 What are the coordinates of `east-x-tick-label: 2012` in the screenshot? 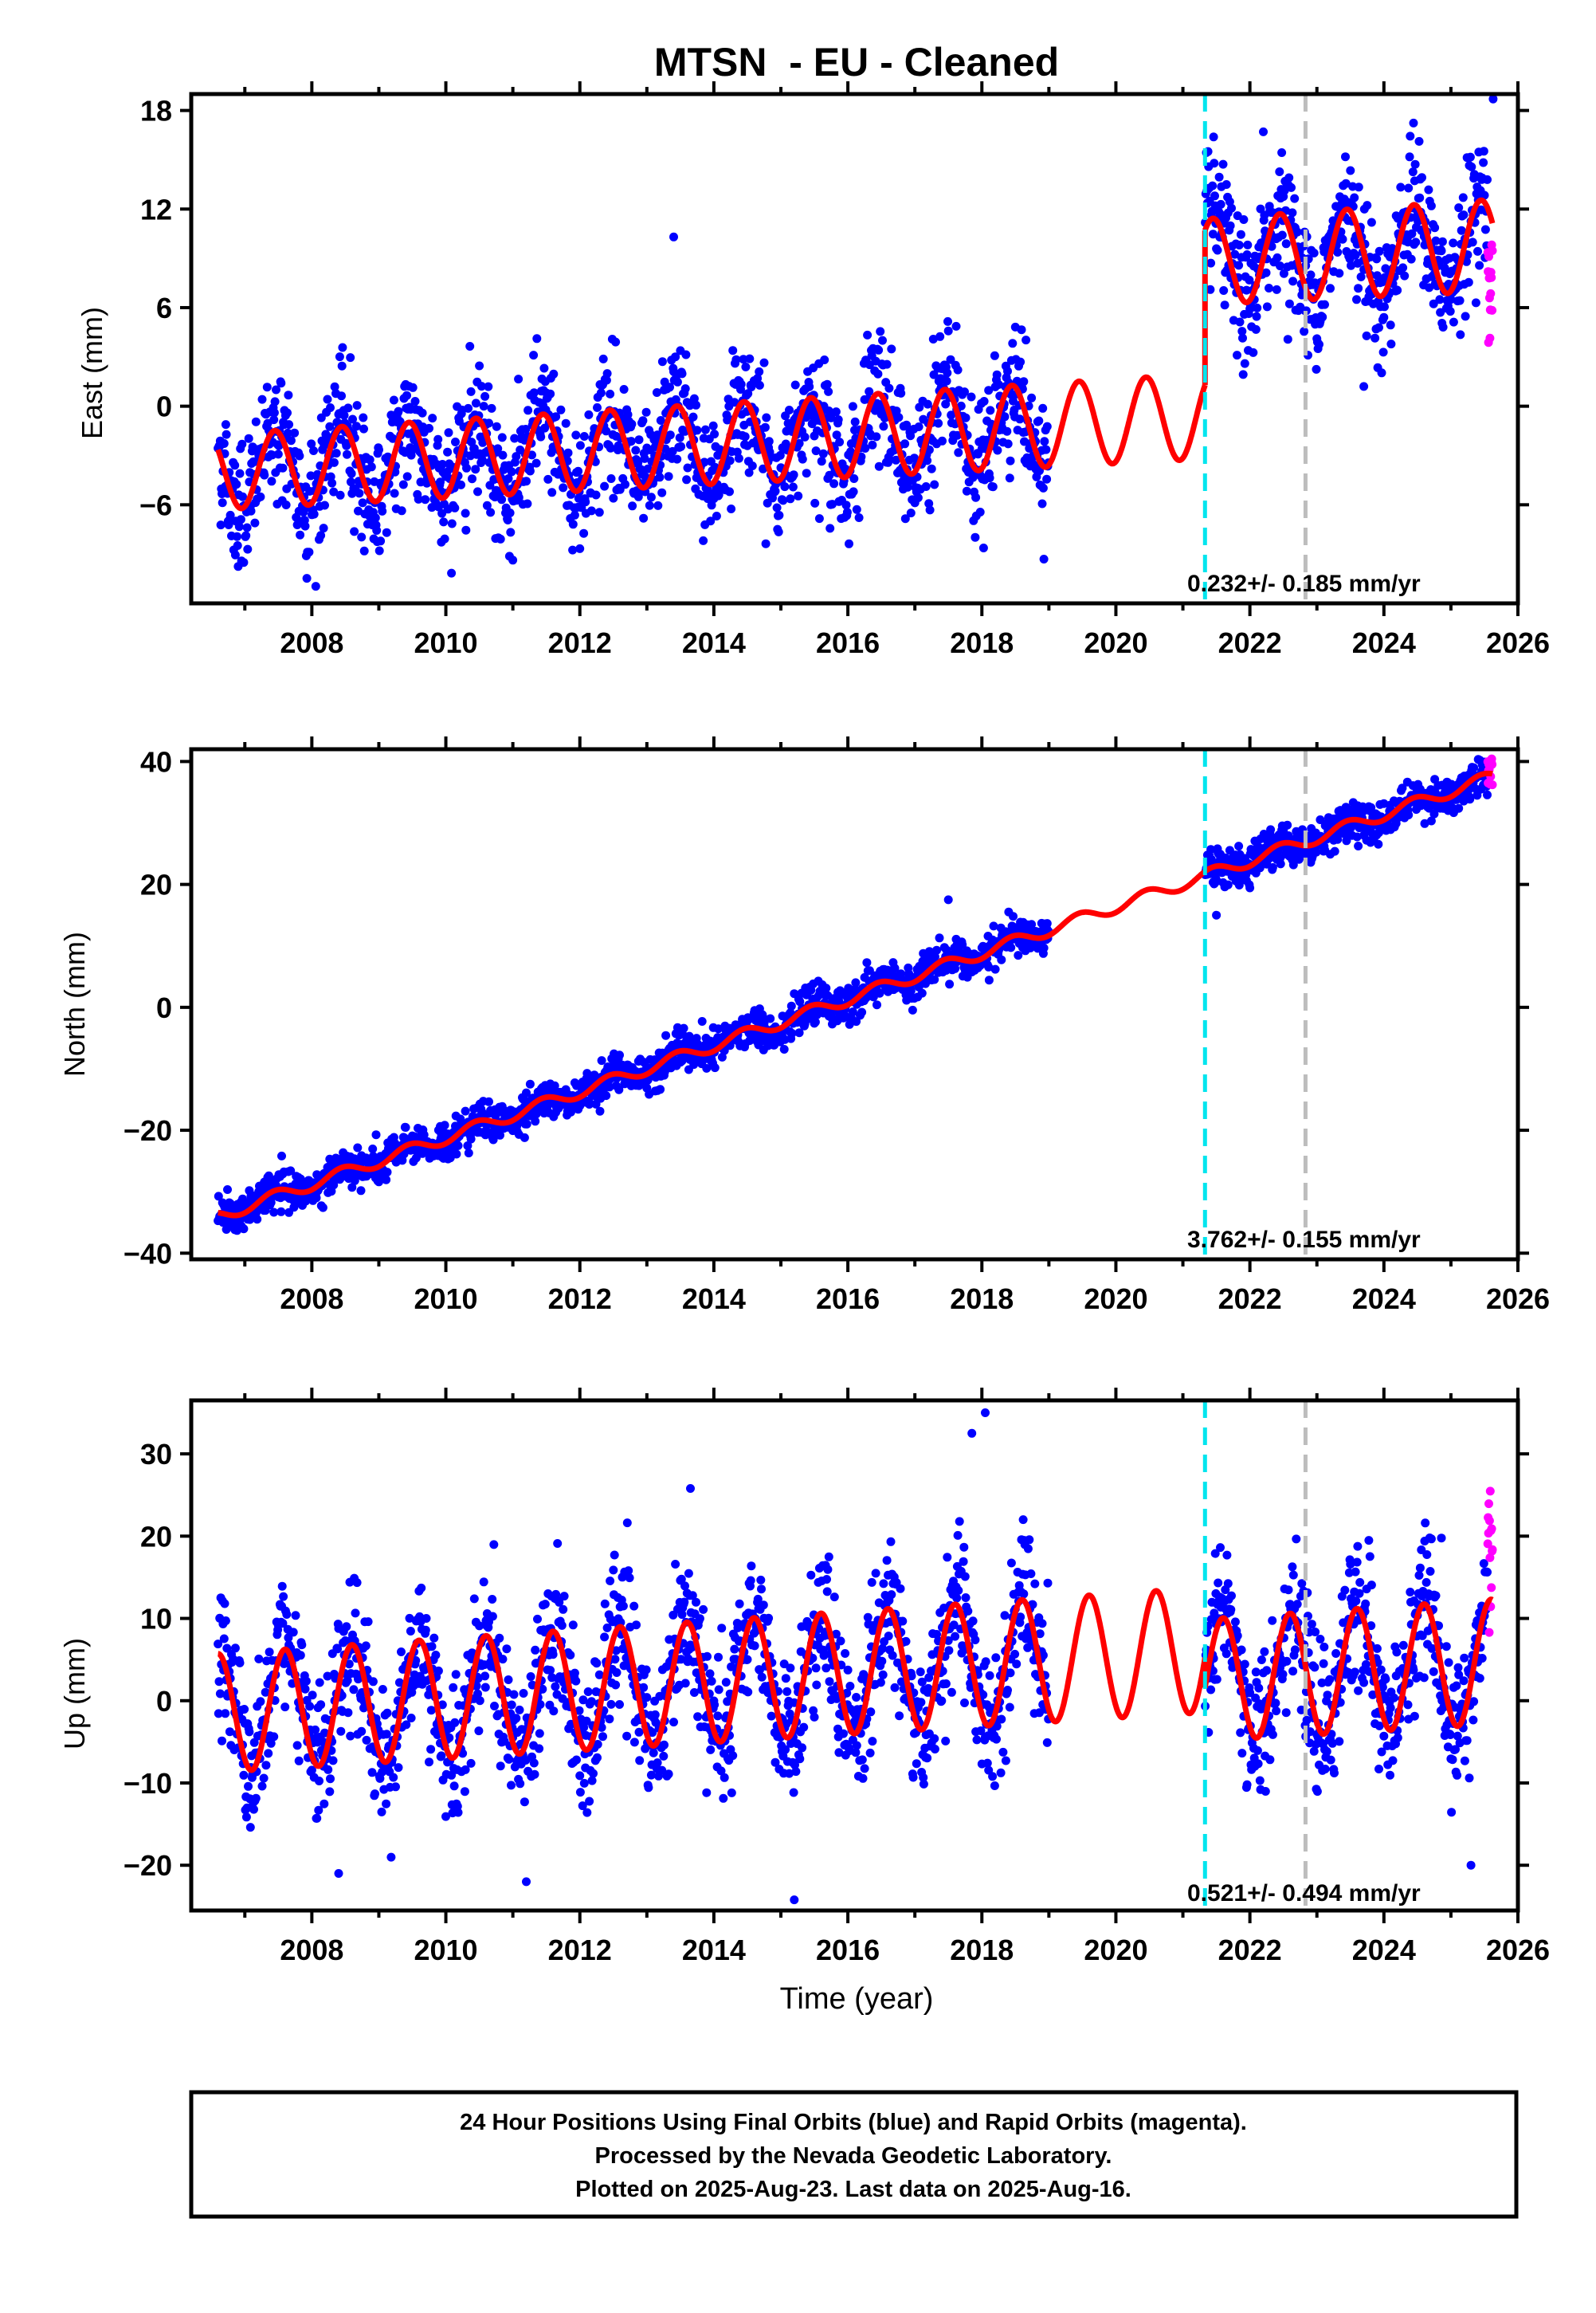 It's located at (580, 642).